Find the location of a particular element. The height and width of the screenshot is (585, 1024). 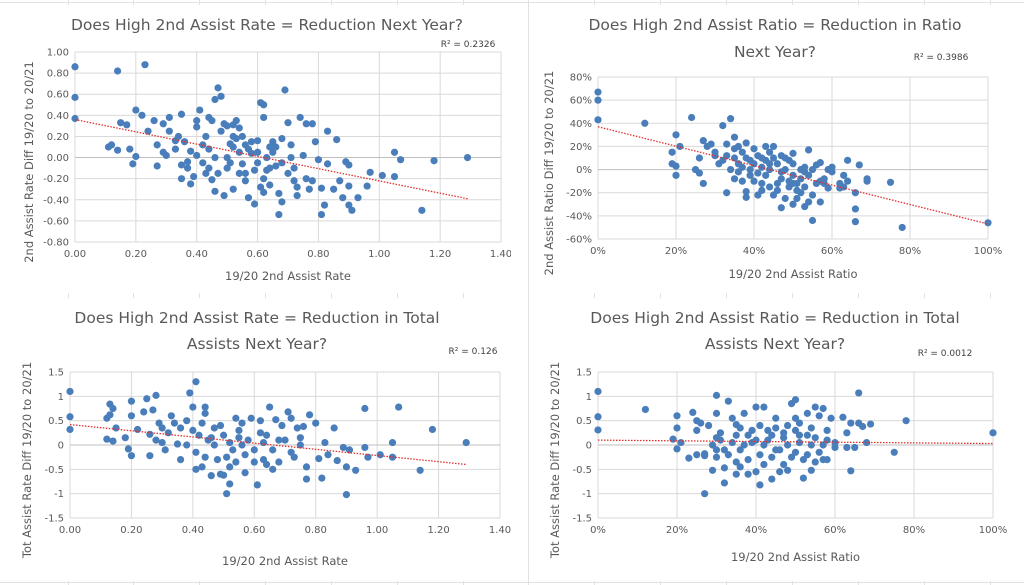

x-tick-label: 1.20 is located at coordinates (440, 254).